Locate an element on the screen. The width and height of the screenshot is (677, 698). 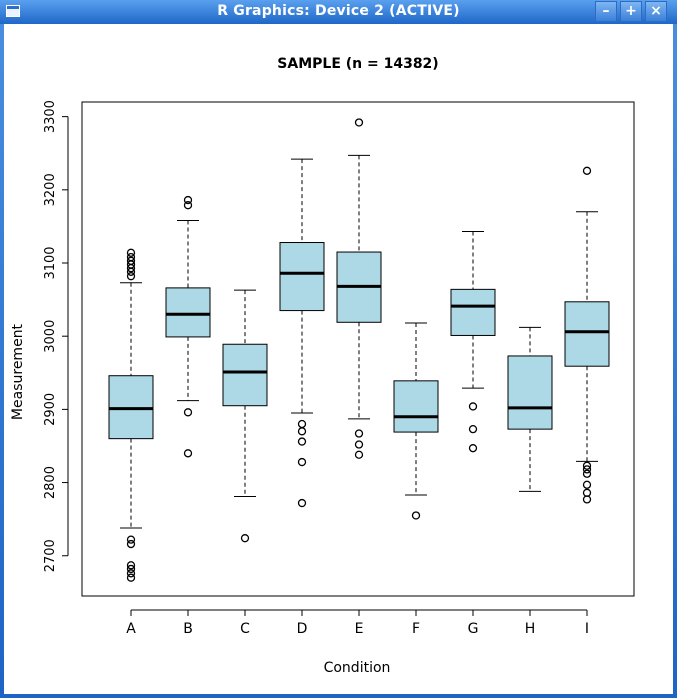
box-group-f is located at coordinates (416, 421).